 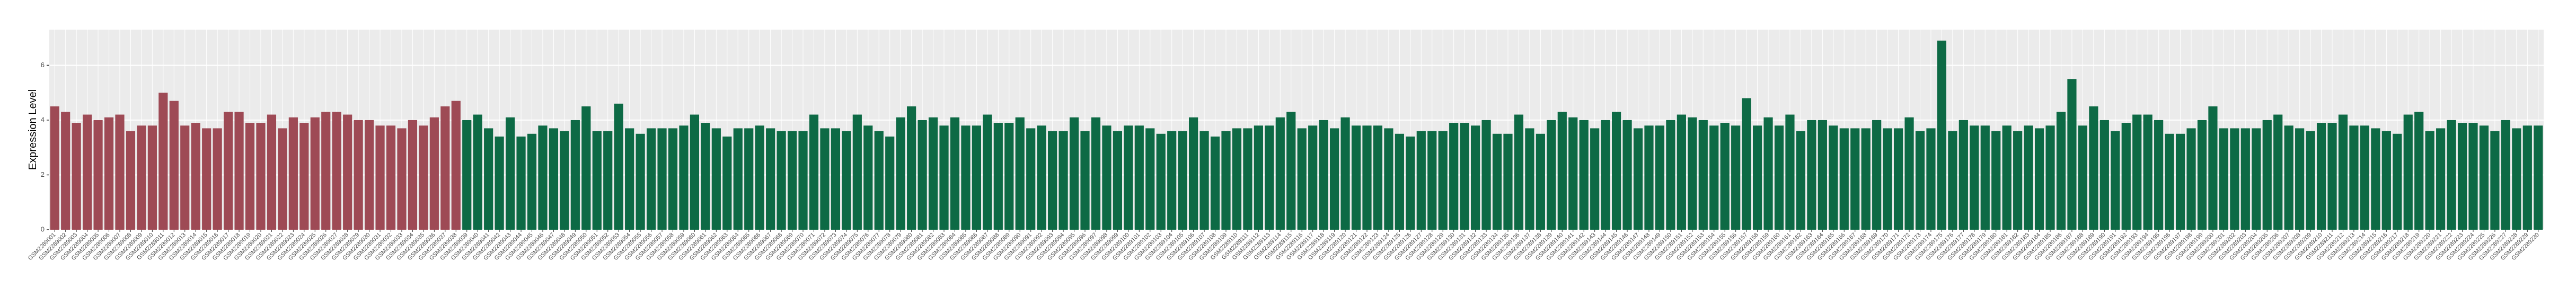 What do you see at coordinates (43, 174) in the screenshot?
I see `y-tick-label: 2` at bounding box center [43, 174].